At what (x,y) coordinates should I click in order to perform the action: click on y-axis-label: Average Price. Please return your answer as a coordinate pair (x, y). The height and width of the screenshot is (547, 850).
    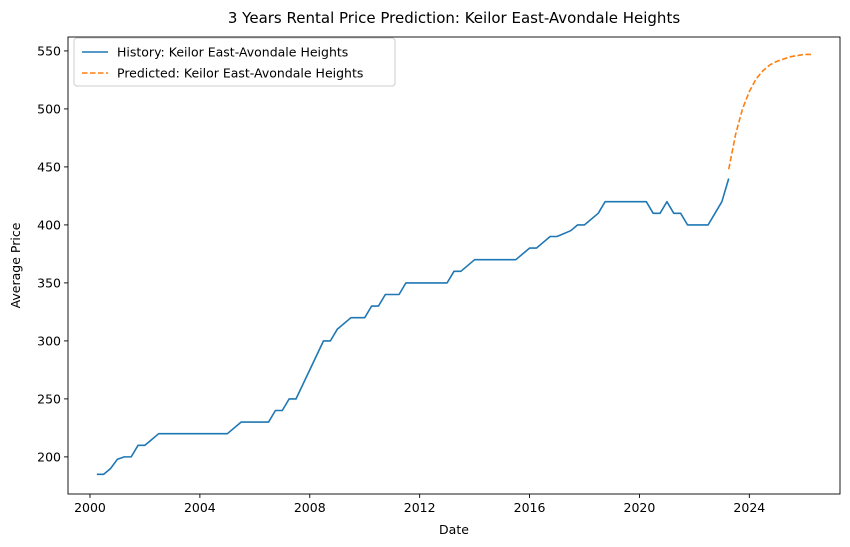
    Looking at the image, I should click on (15, 265).